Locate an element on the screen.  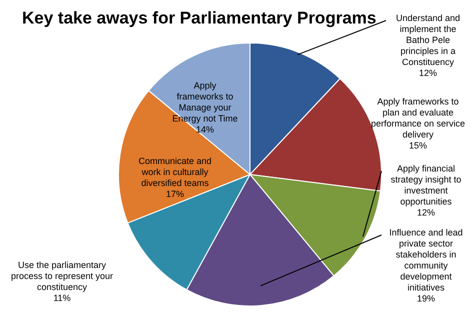
data-label: 15% is located at coordinates (418, 145).